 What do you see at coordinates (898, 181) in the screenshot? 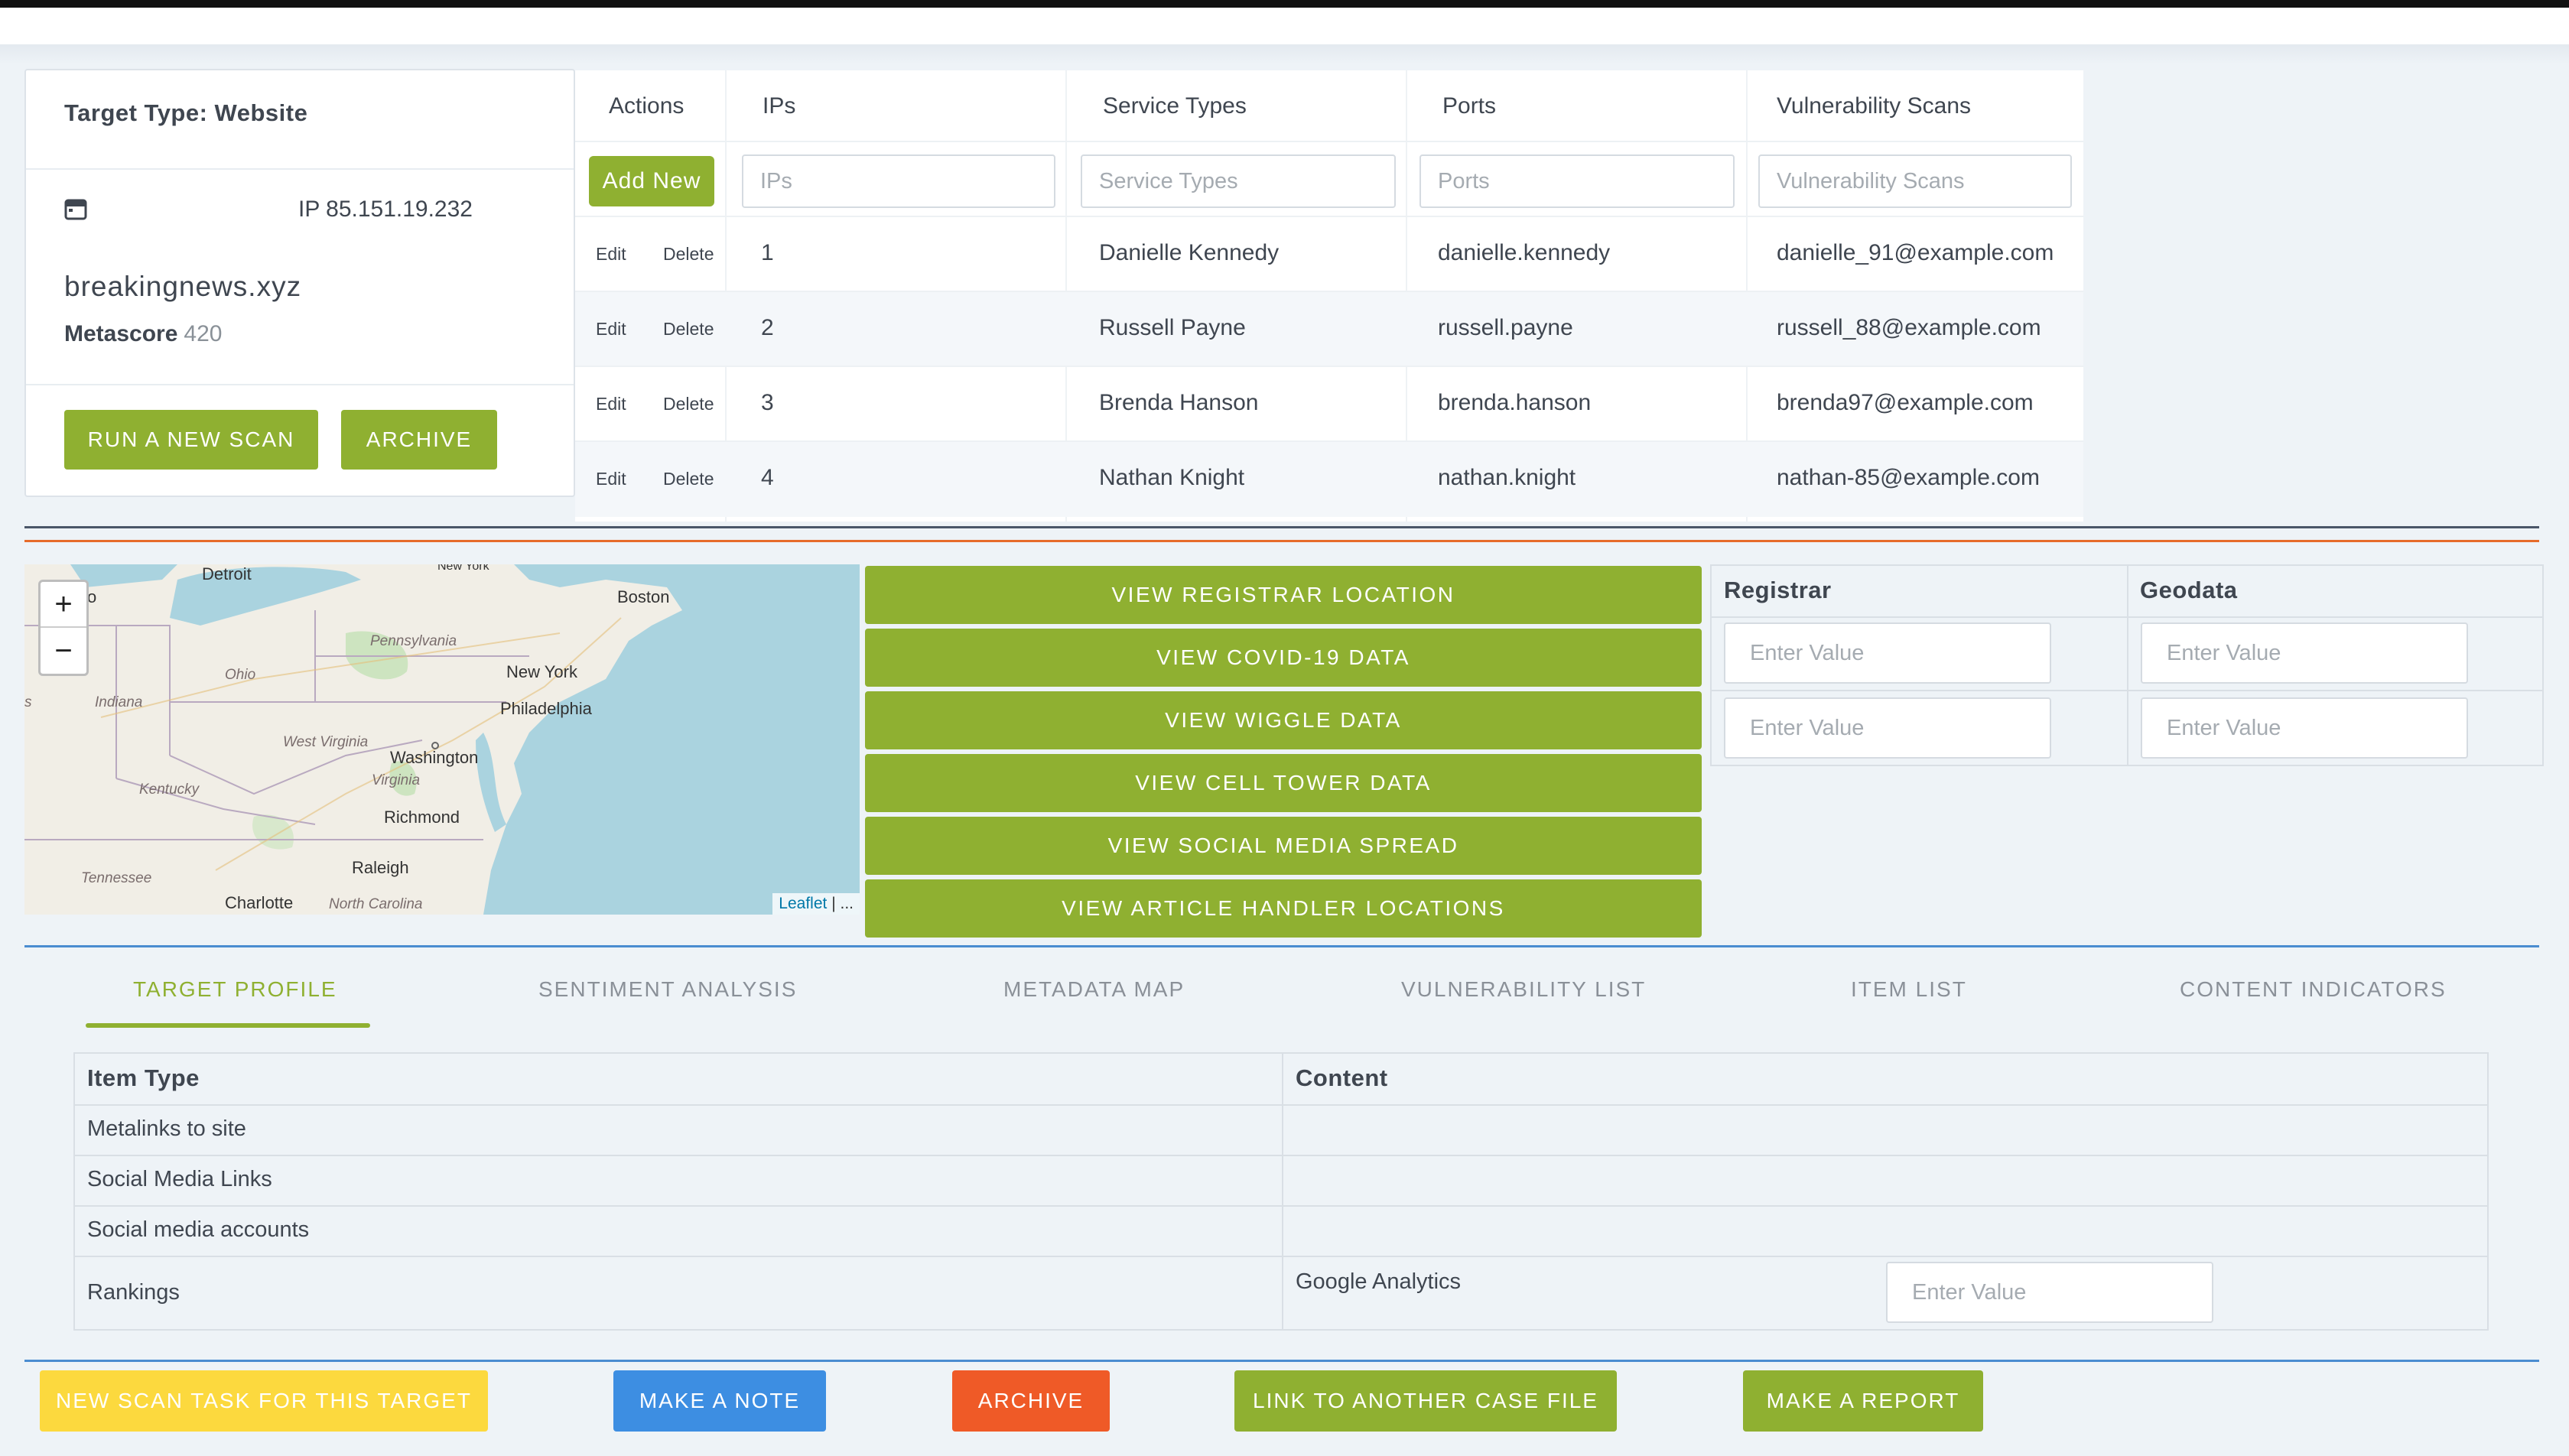
I see `ips-filter-input` at bounding box center [898, 181].